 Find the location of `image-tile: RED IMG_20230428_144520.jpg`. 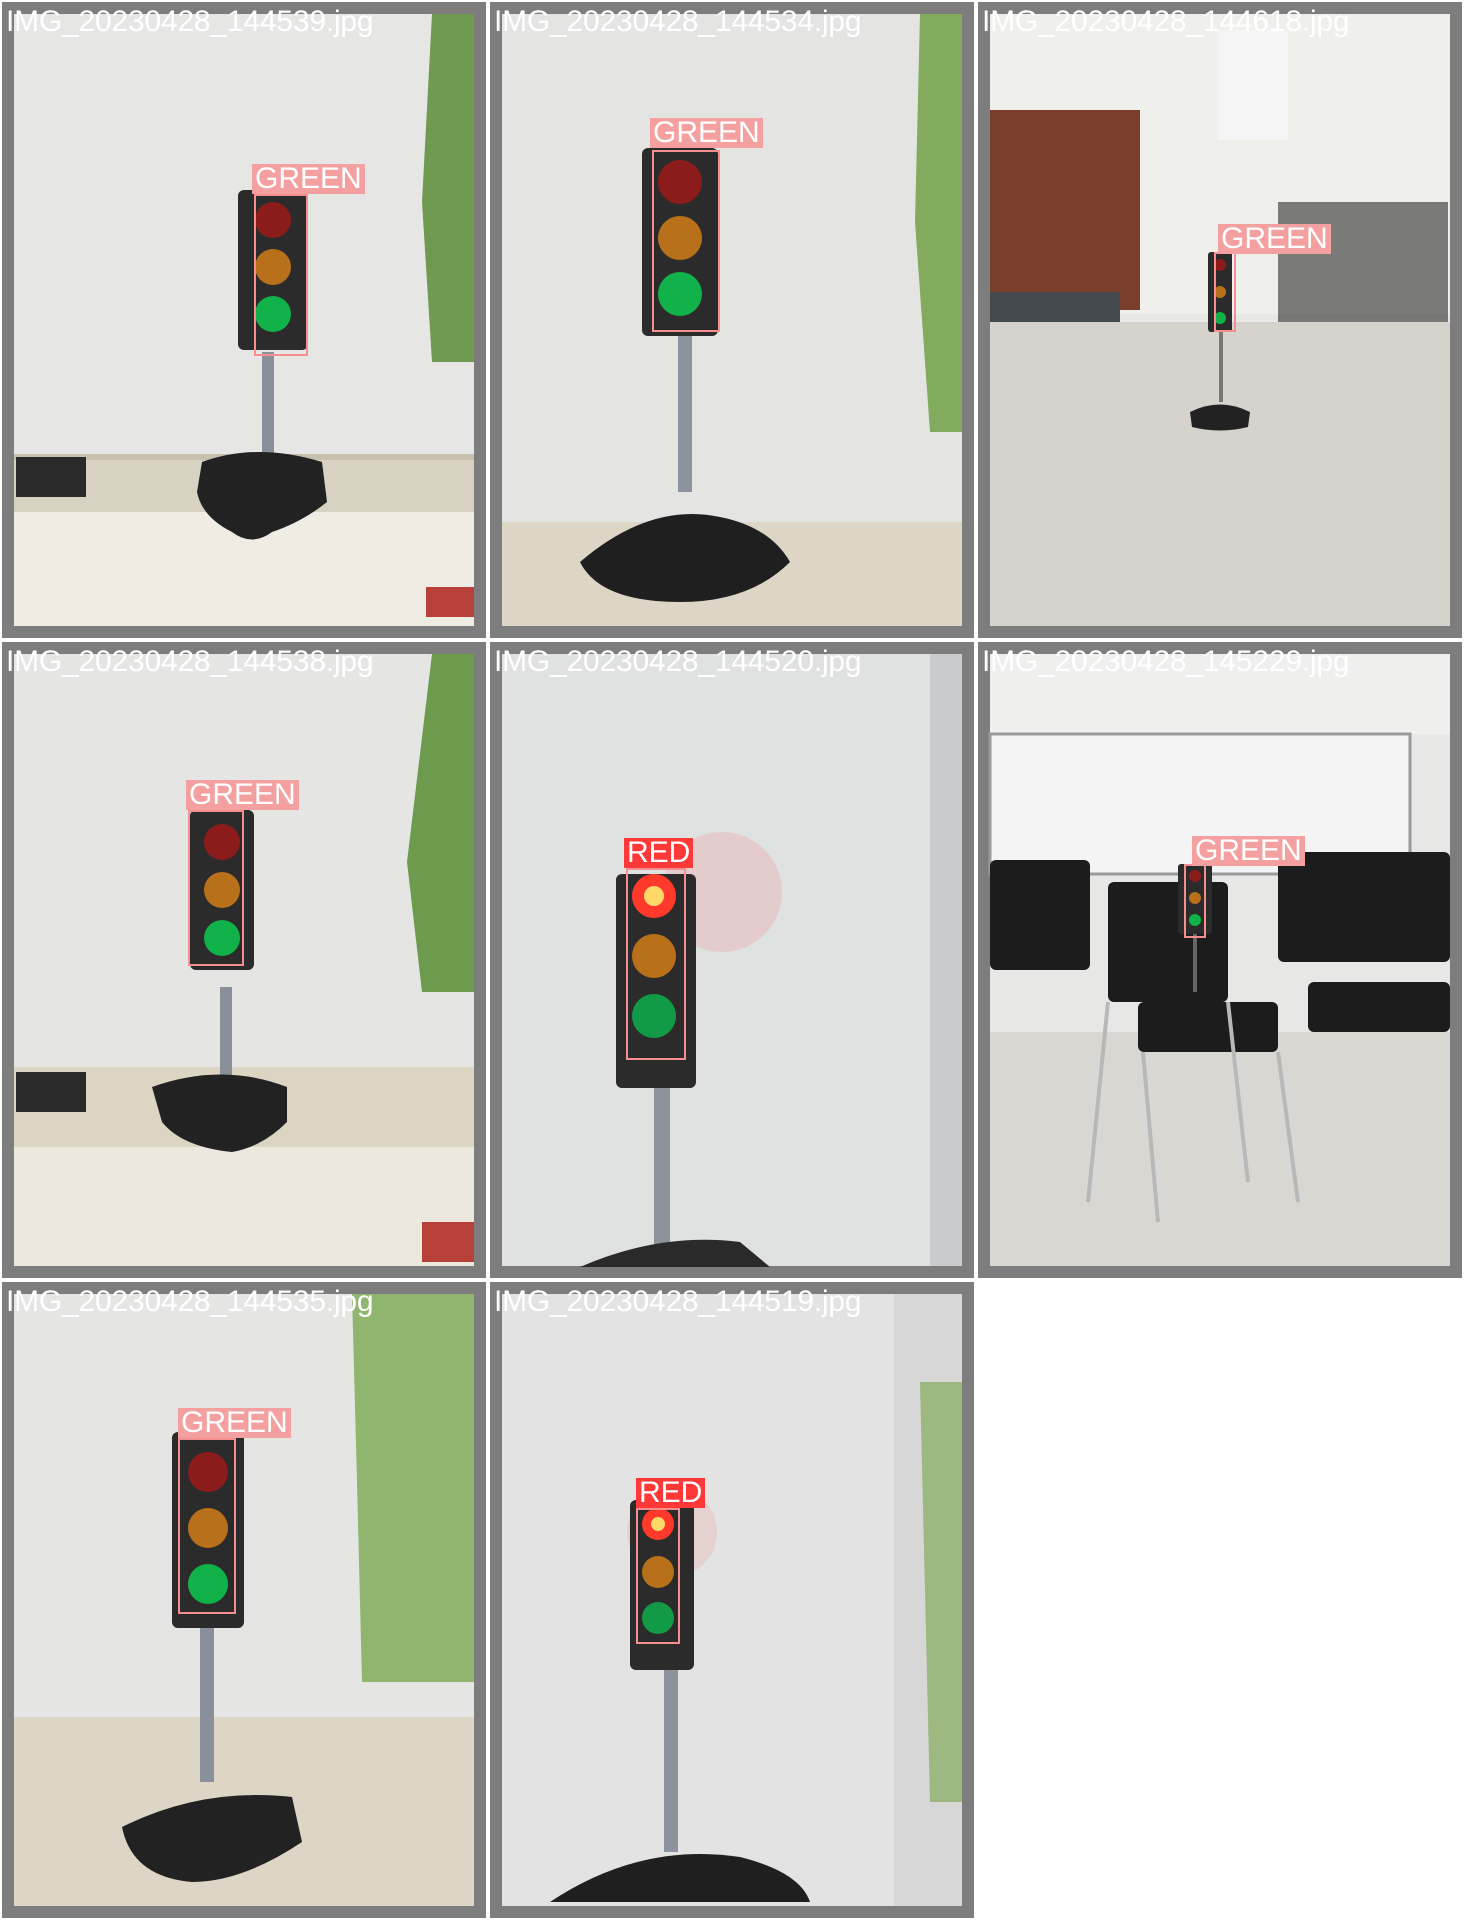

image-tile: RED IMG_20230428_144520.jpg is located at coordinates (732, 960).